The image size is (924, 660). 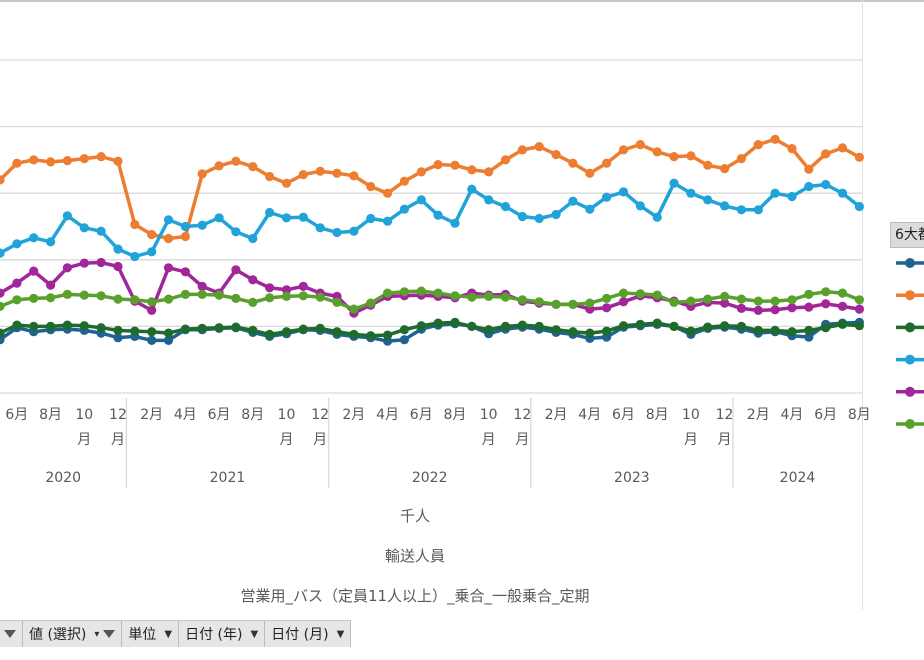 I want to click on x-year-label: 2022, so click(x=430, y=478).